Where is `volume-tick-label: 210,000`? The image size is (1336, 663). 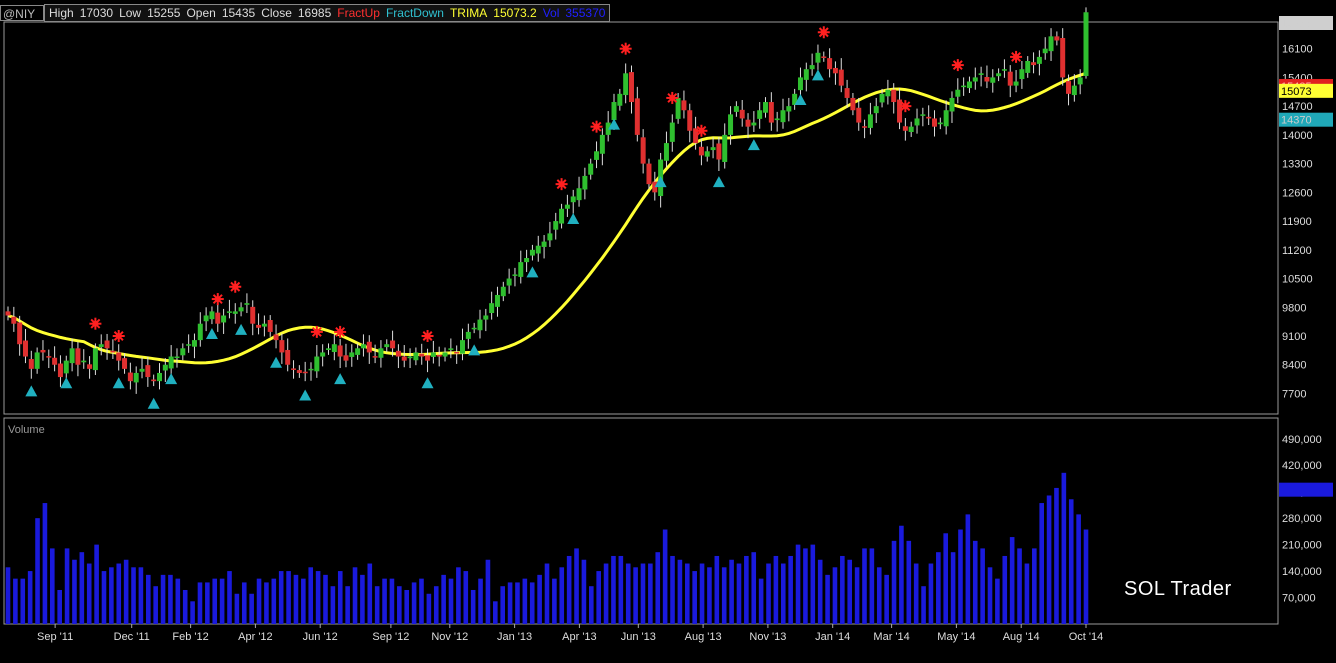
volume-tick-label: 210,000 is located at coordinates (1302, 546).